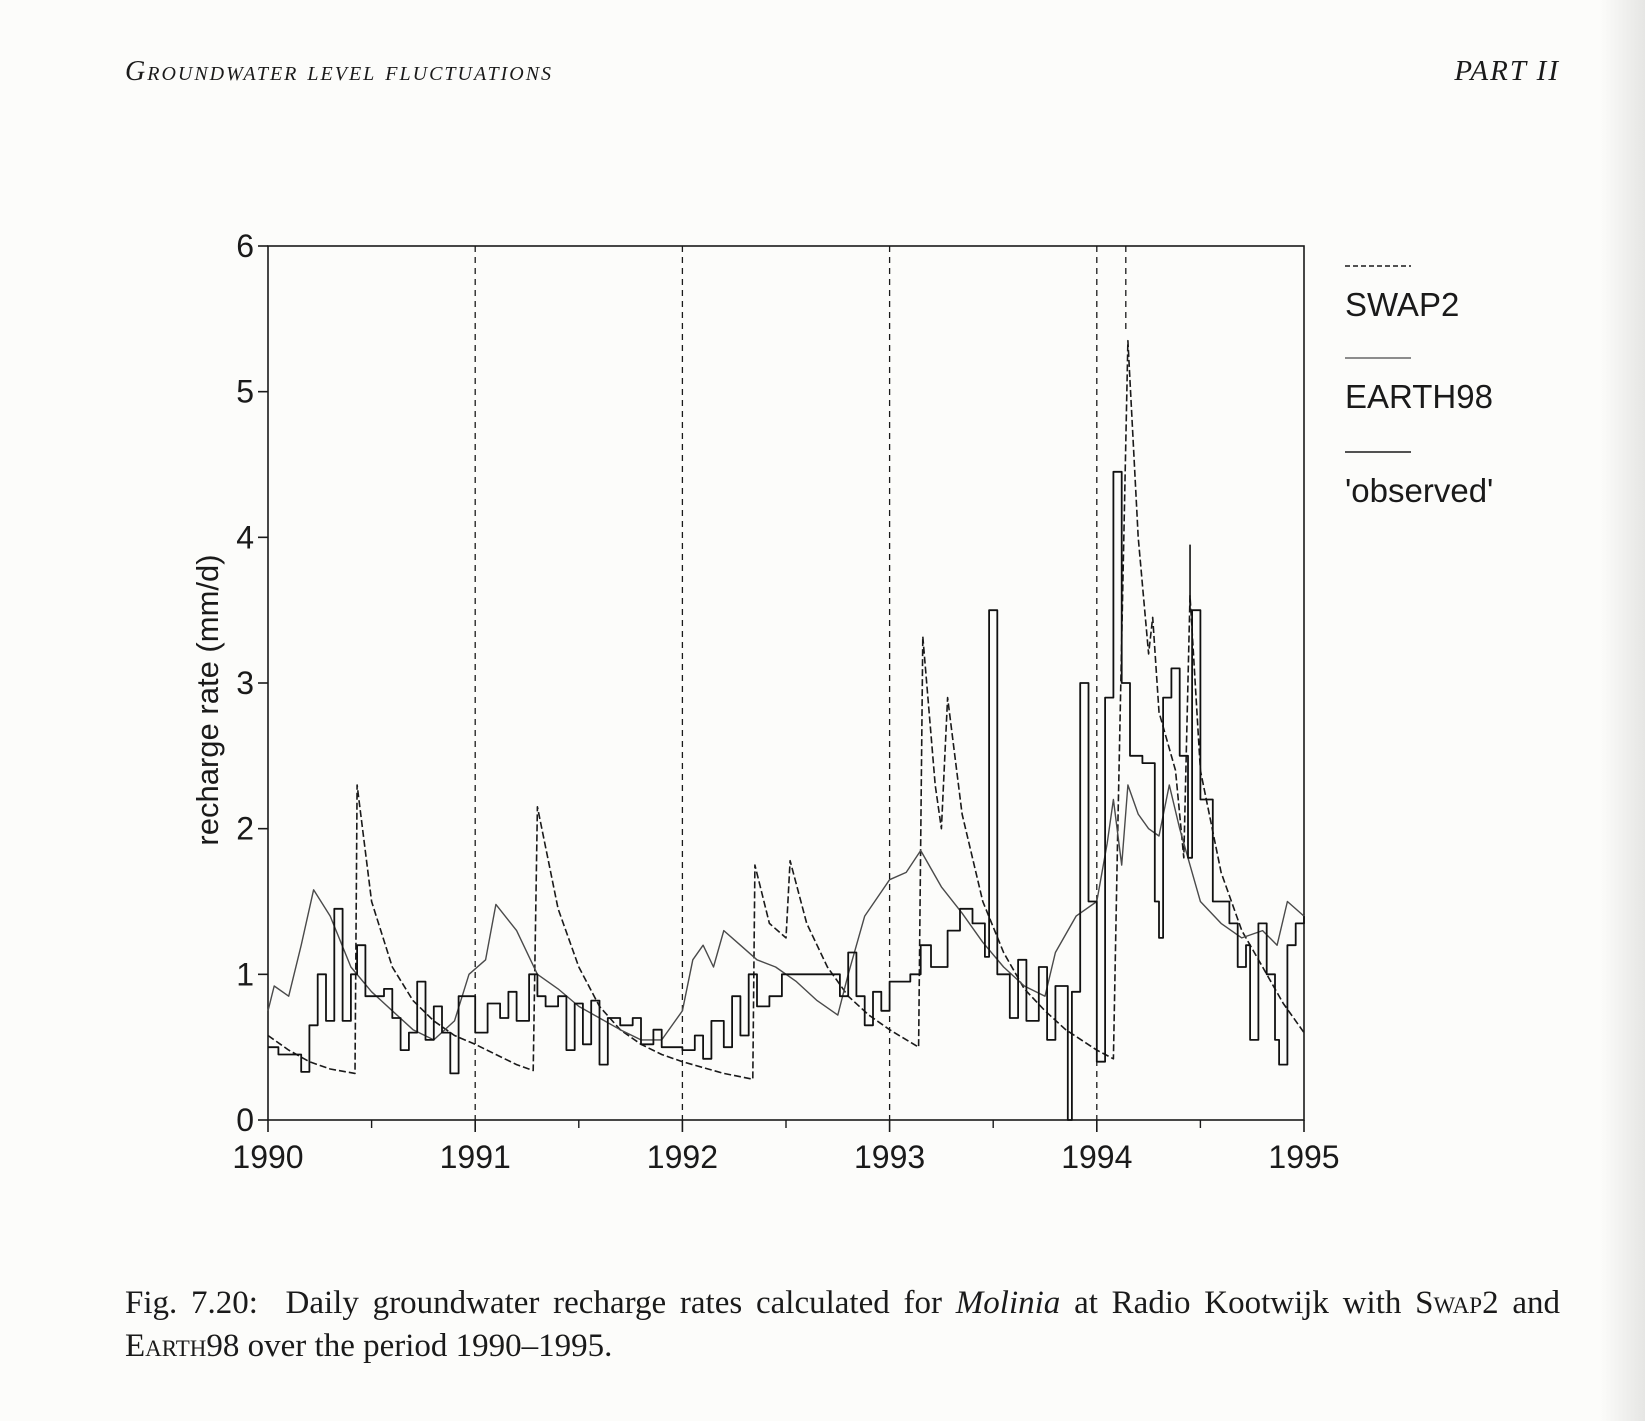  Describe the element at coordinates (191, 1303) in the screenshot. I see `caption-label: Fig. 7.20:` at that location.